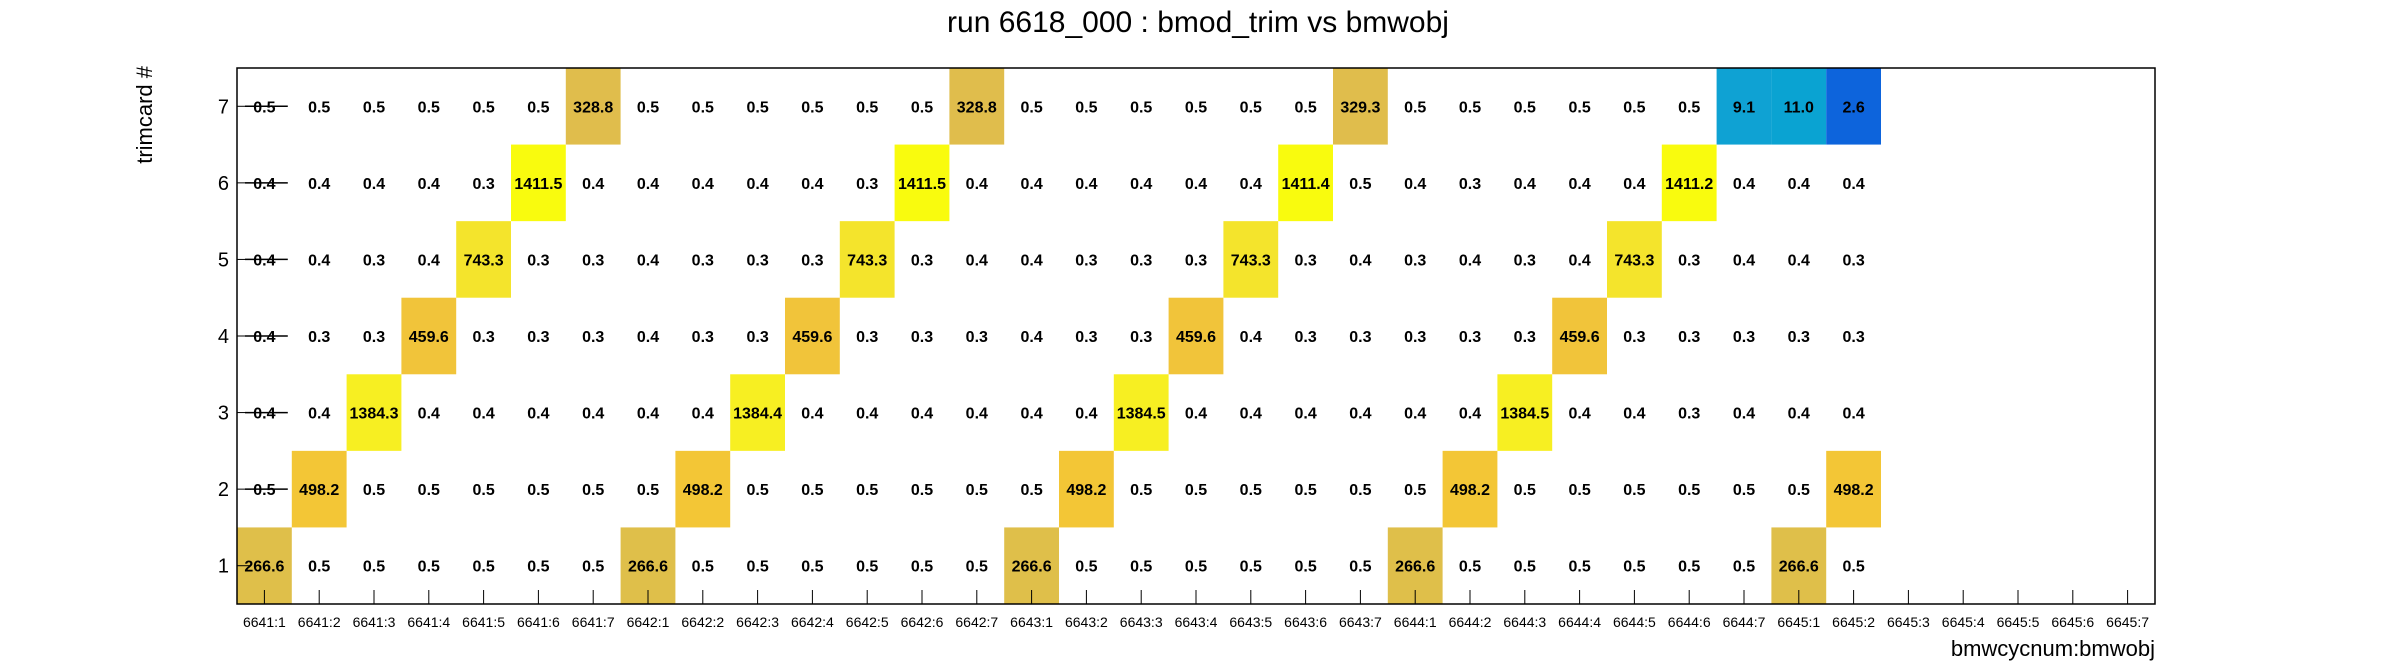 The height and width of the screenshot is (672, 2396). What do you see at coordinates (867, 622) in the screenshot?
I see `x-tick-label: 6642:5` at bounding box center [867, 622].